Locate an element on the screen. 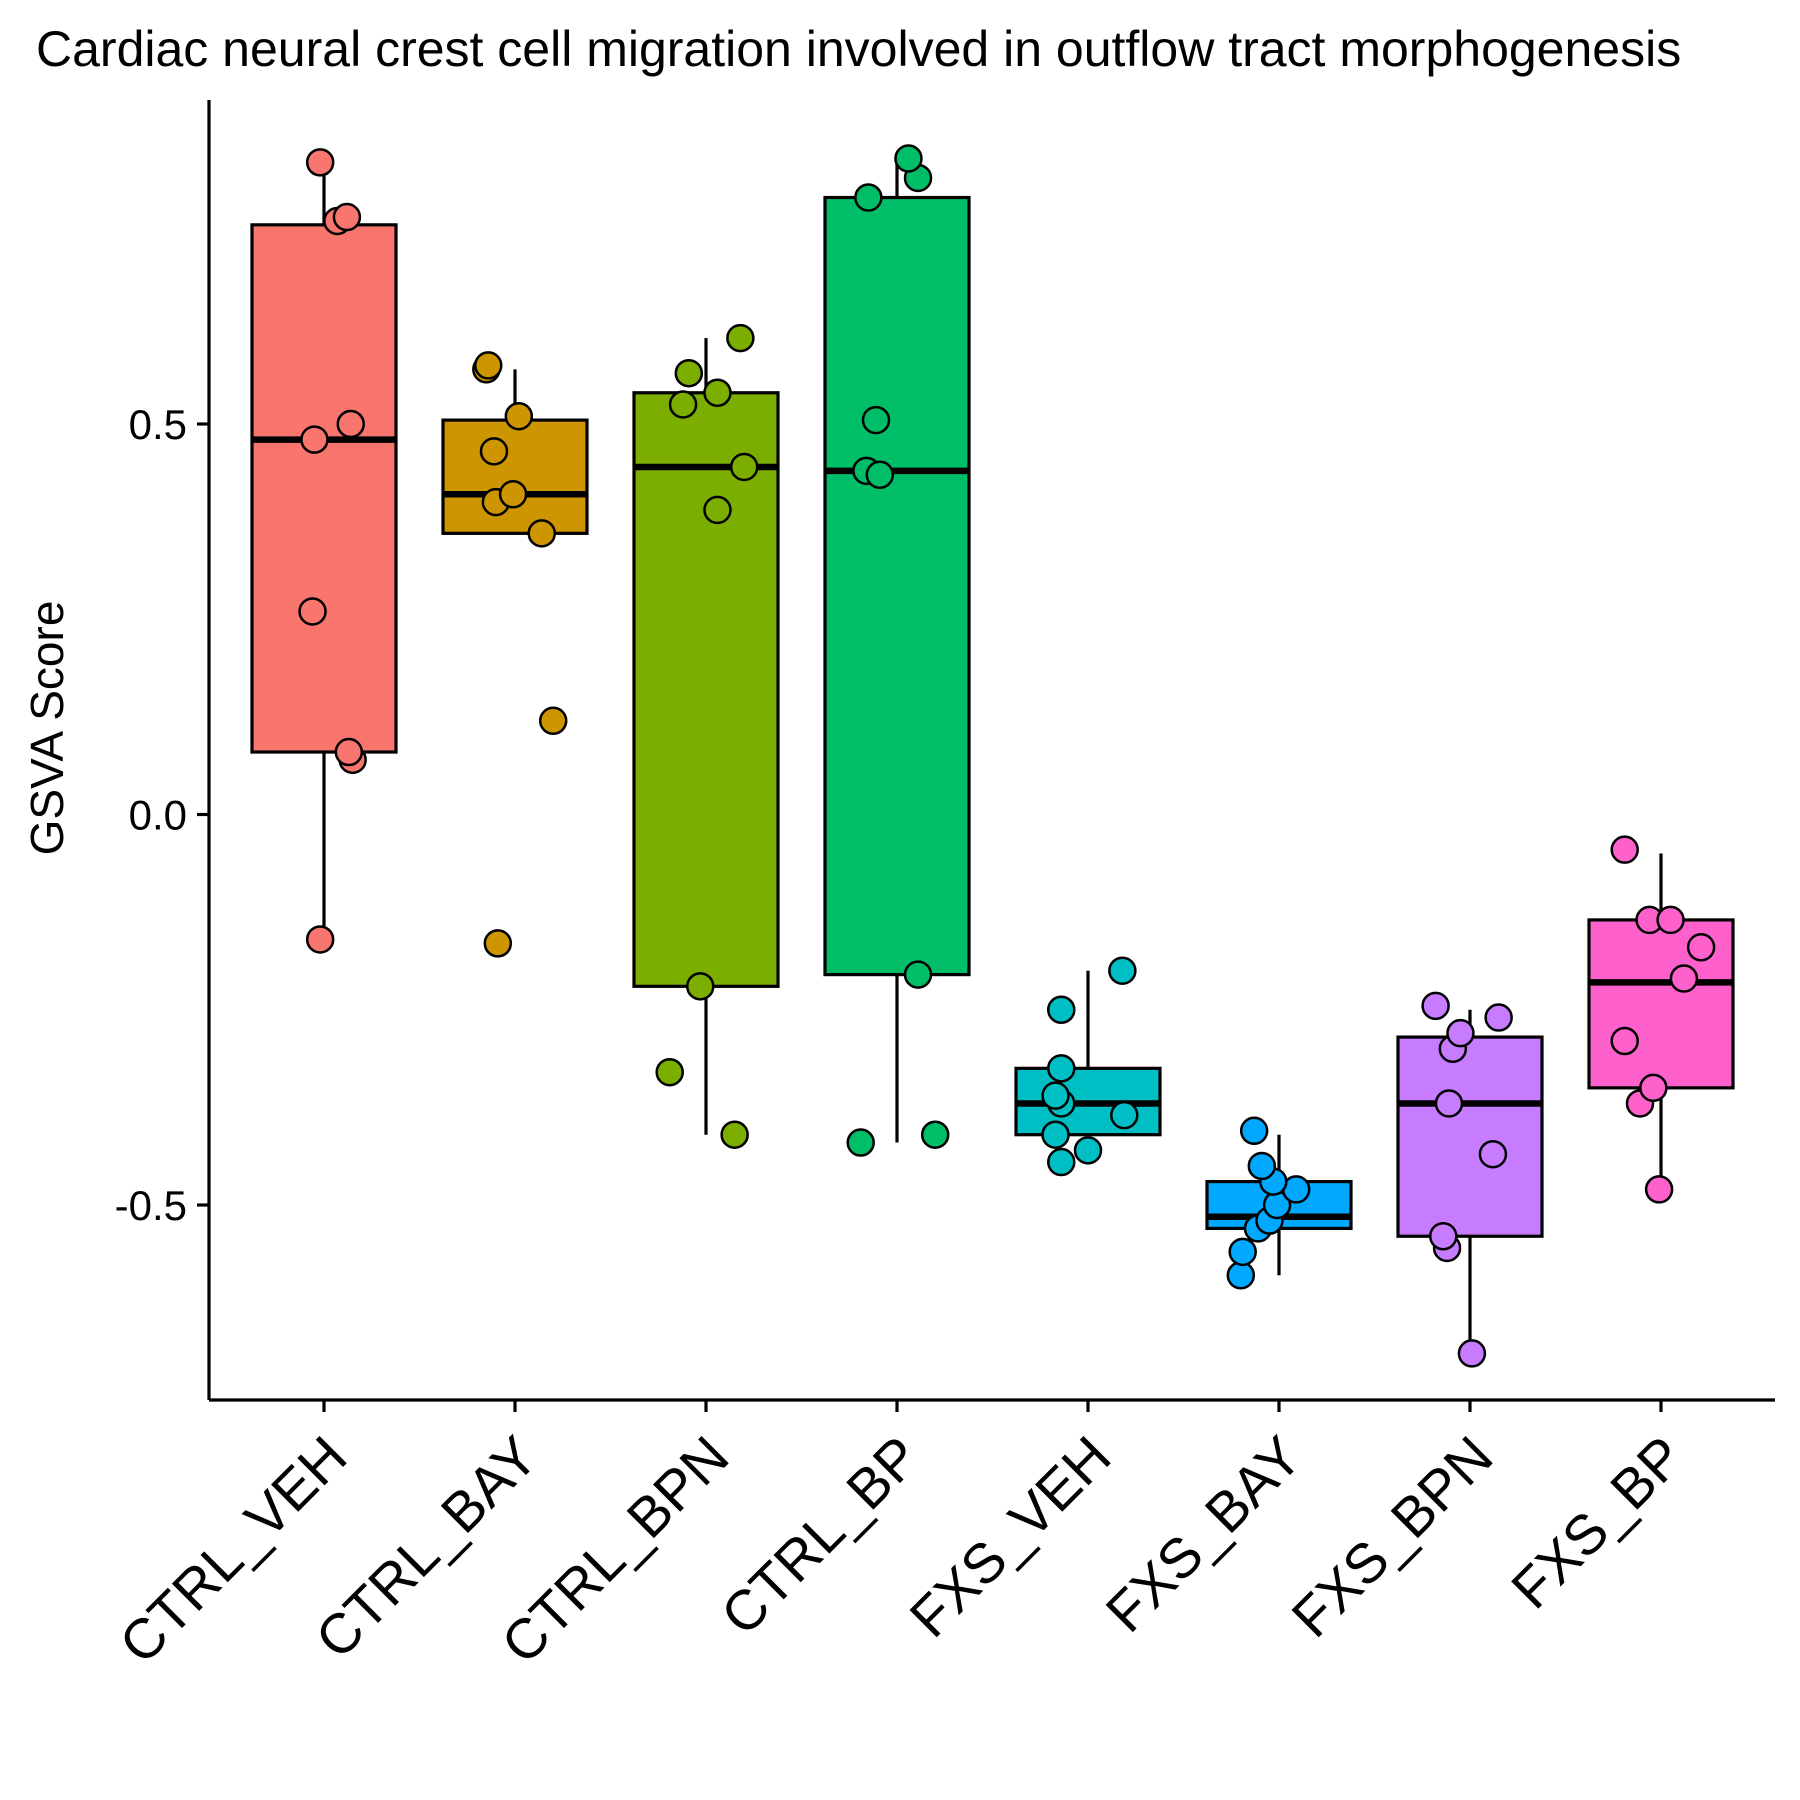 This screenshot has height=1800, width=1800. box-group-ctrl-bp is located at coordinates (897, 650).